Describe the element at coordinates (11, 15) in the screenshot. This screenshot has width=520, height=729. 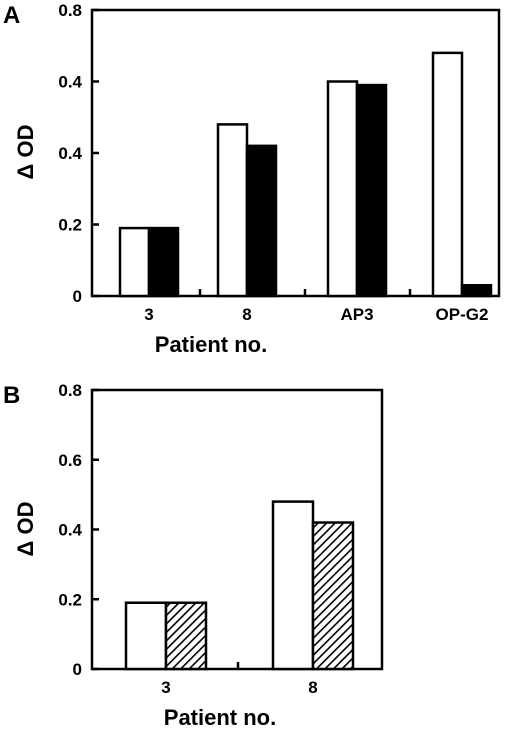
I see `panel-a-label: A` at that location.